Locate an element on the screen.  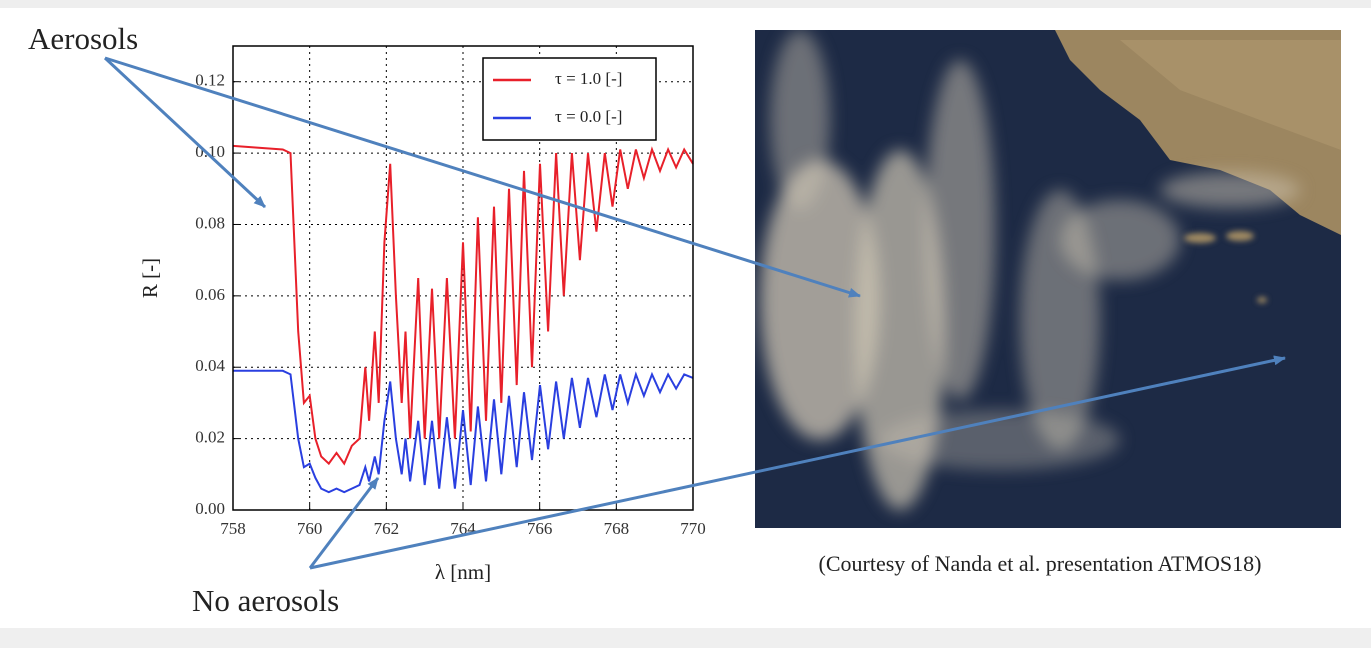
legend-box is located at coordinates (569, 99).